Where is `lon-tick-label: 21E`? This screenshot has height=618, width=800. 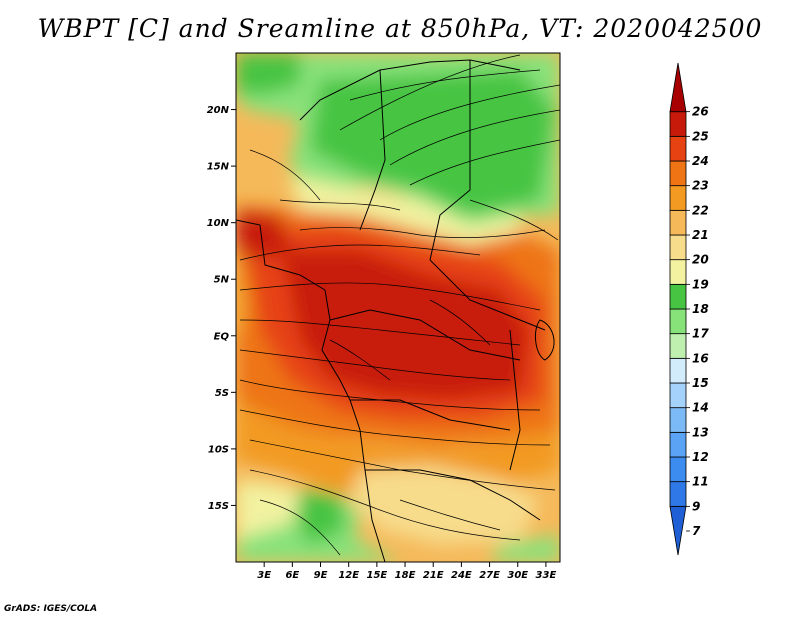 lon-tick-label: 21E is located at coordinates (433, 575).